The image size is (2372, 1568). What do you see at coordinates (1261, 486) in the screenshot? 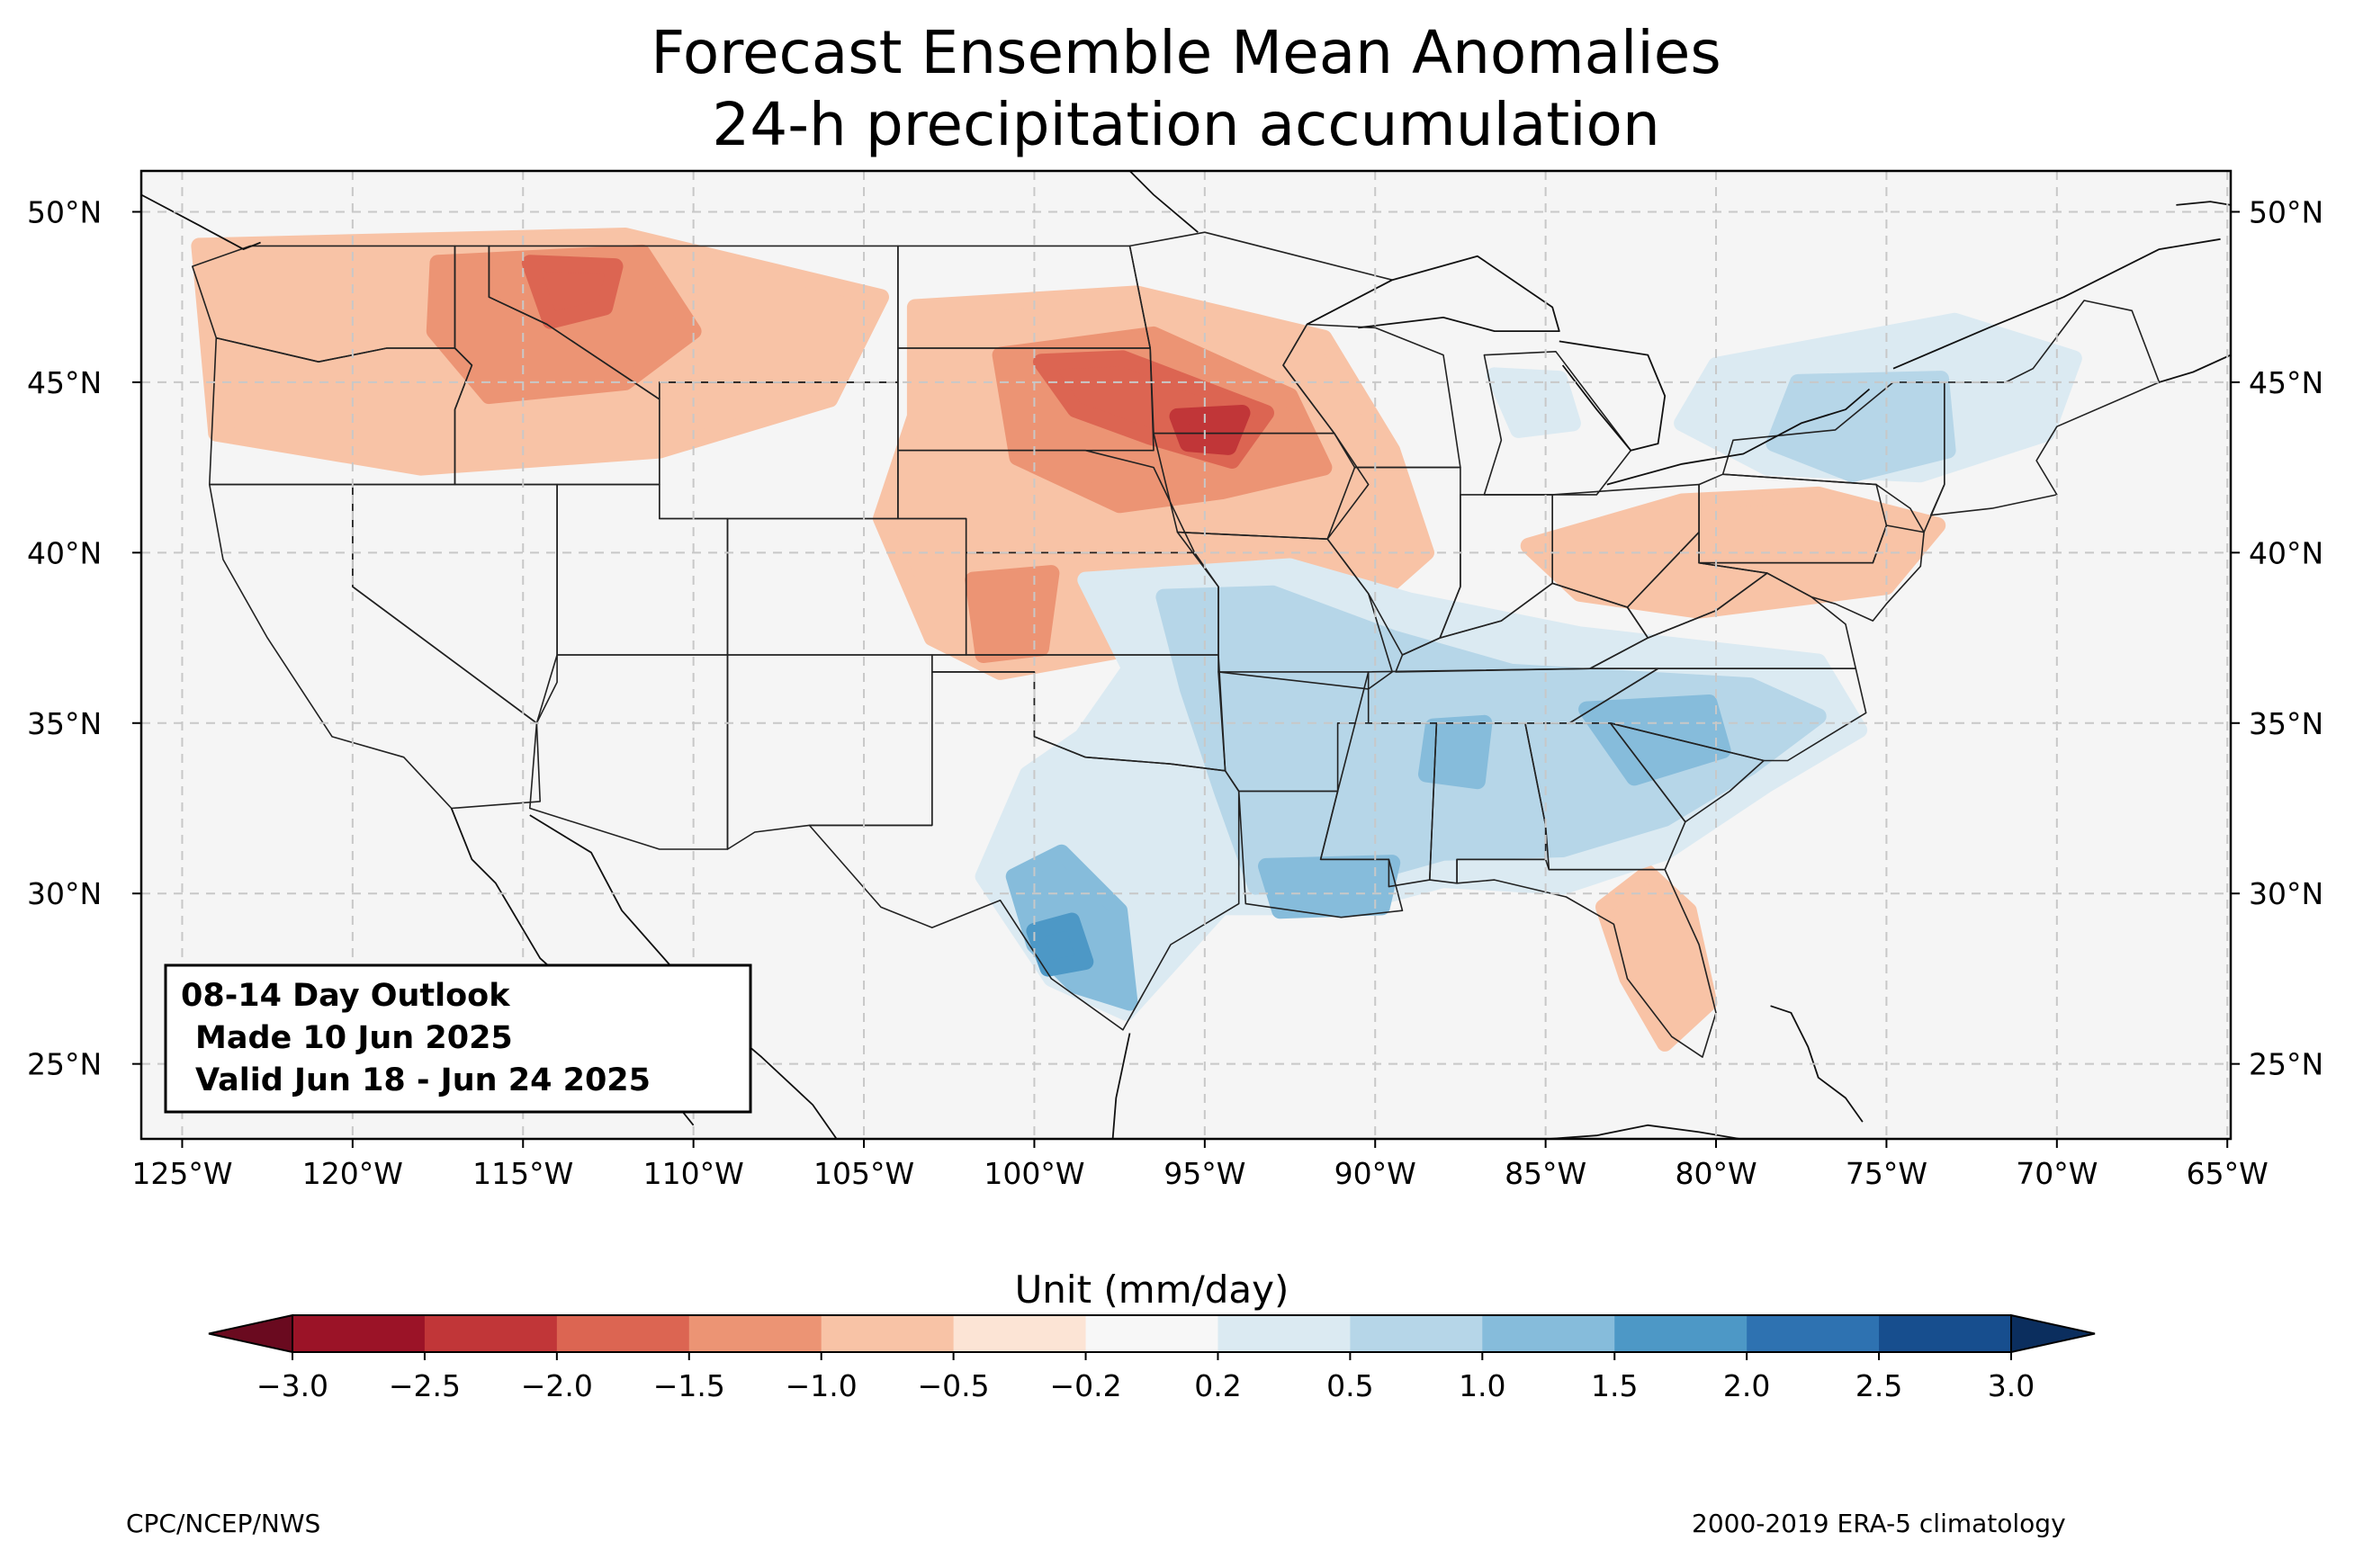
I see `state-iowa` at bounding box center [1261, 486].